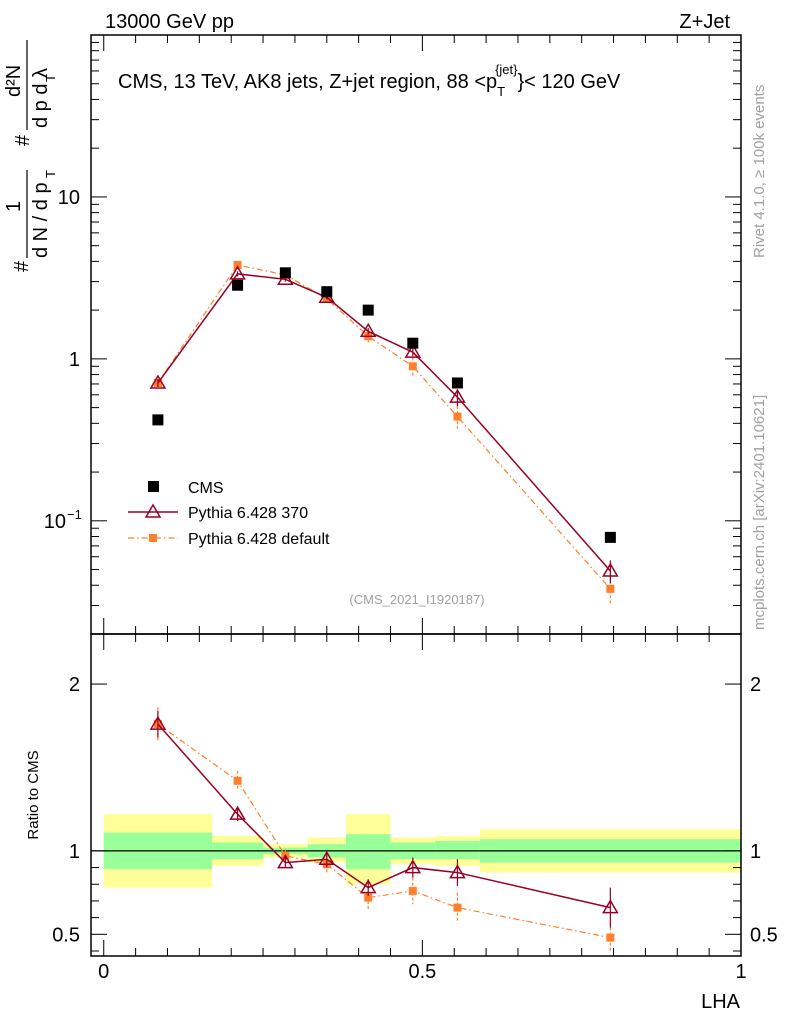 The image size is (786, 1024). What do you see at coordinates (74, 852) in the screenshot?
I see `ratio-y-tick-label-left-1: 1` at bounding box center [74, 852].